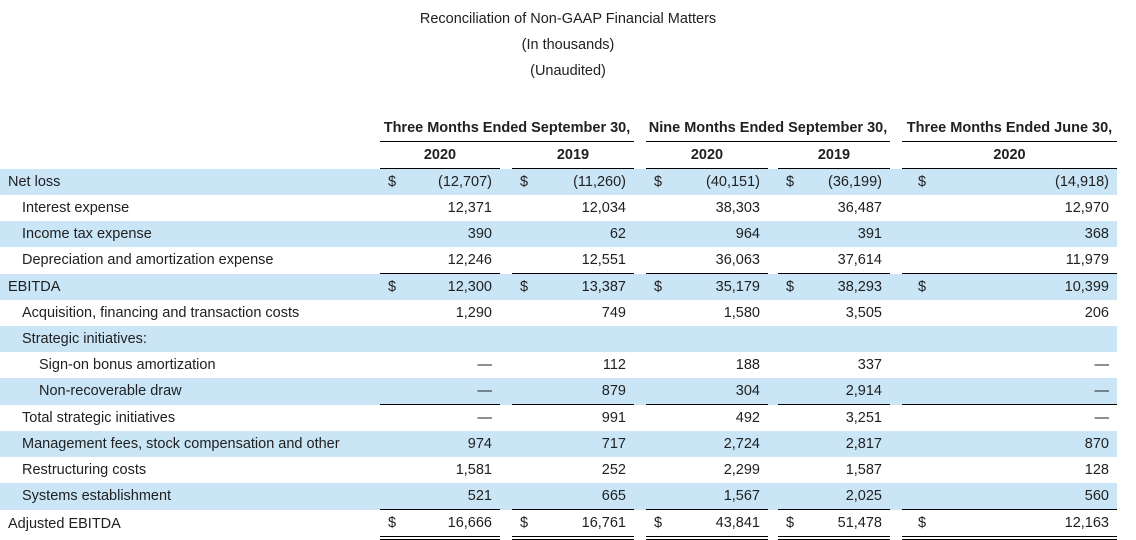  What do you see at coordinates (741, 313) in the screenshot?
I see `value-cell: 1,580` at bounding box center [741, 313].